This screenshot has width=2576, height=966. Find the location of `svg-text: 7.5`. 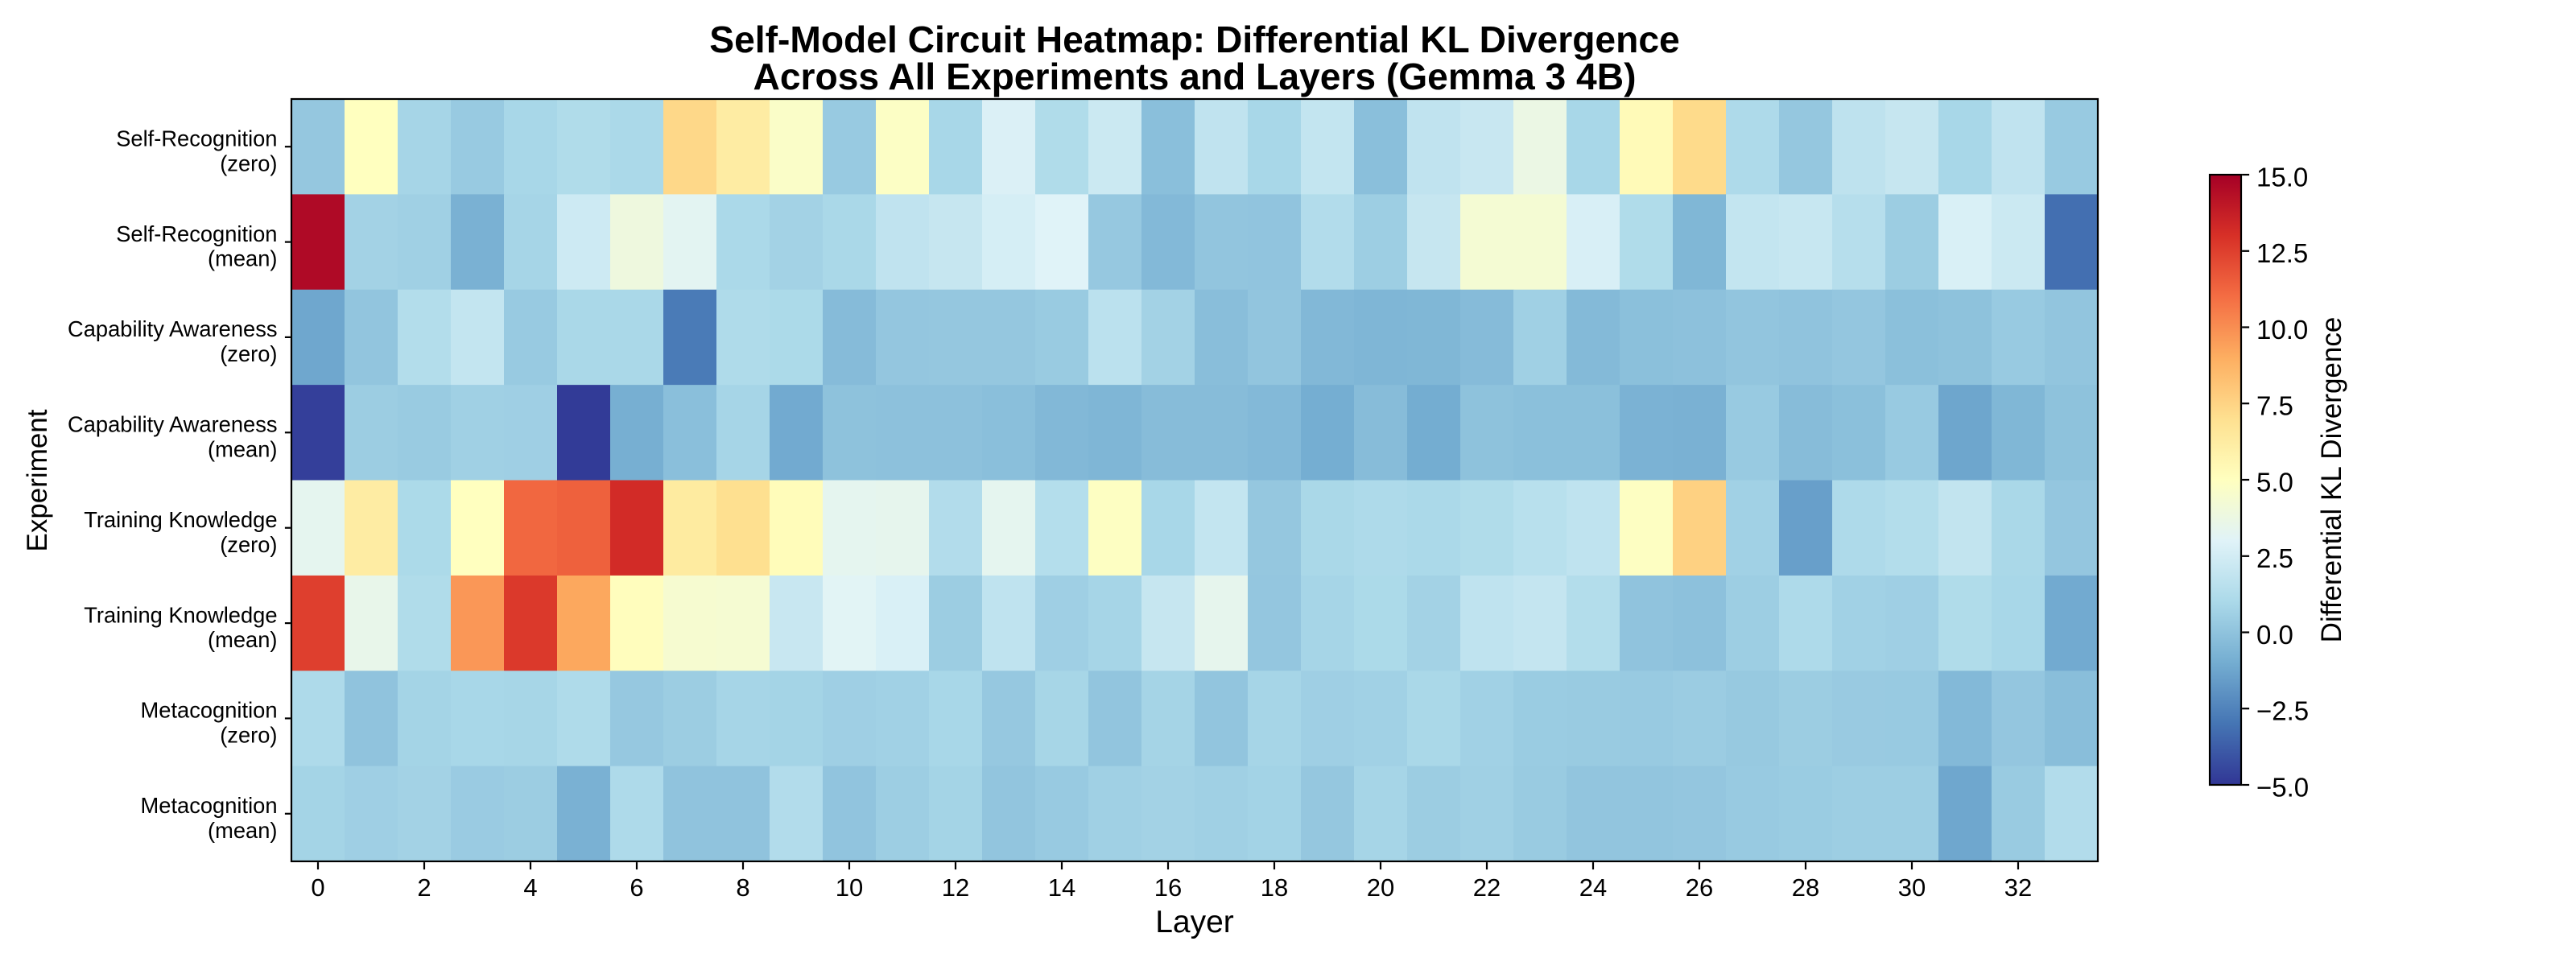

svg-text: 7.5 is located at coordinates (2274, 406).